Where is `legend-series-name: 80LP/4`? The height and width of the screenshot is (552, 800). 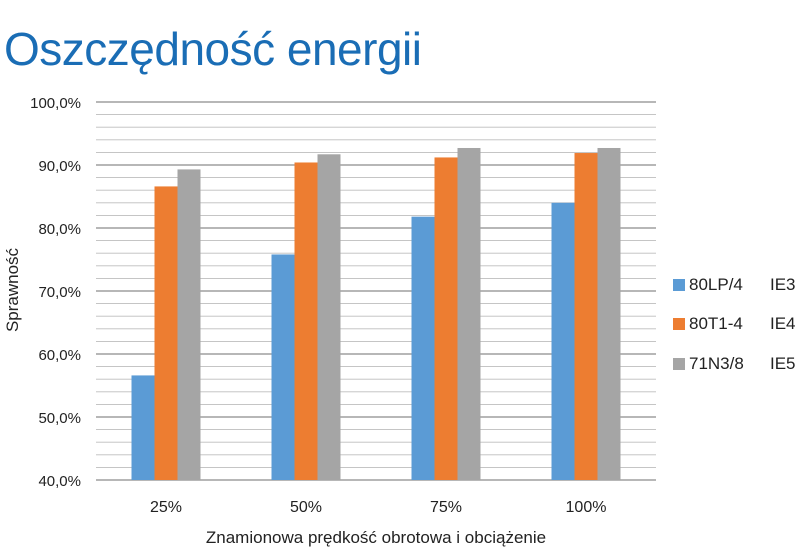
legend-series-name: 80LP/4 is located at coordinates (716, 284).